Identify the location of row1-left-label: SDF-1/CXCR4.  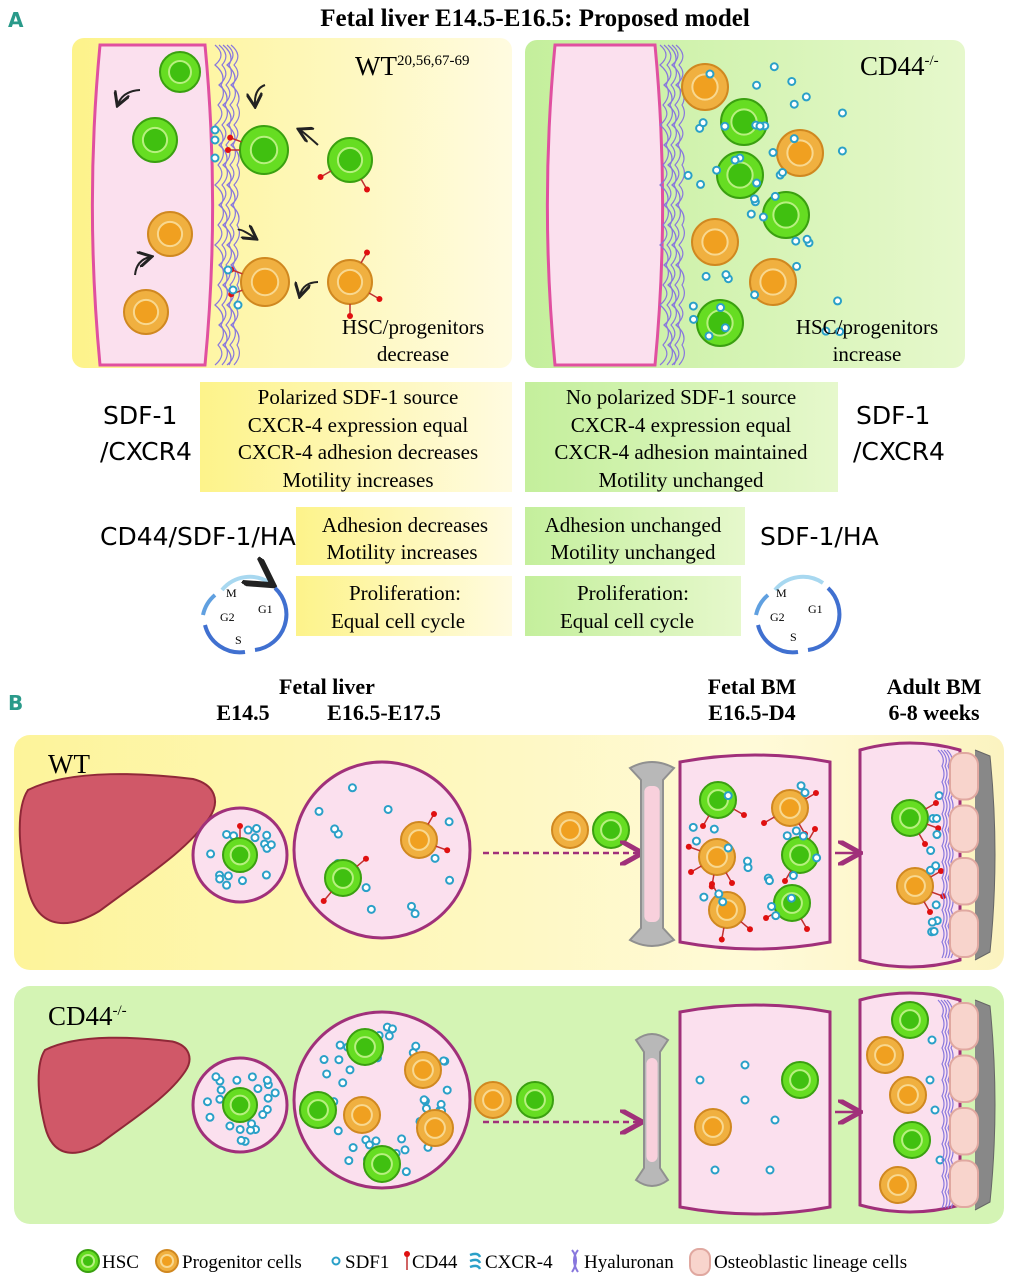
(146, 433).